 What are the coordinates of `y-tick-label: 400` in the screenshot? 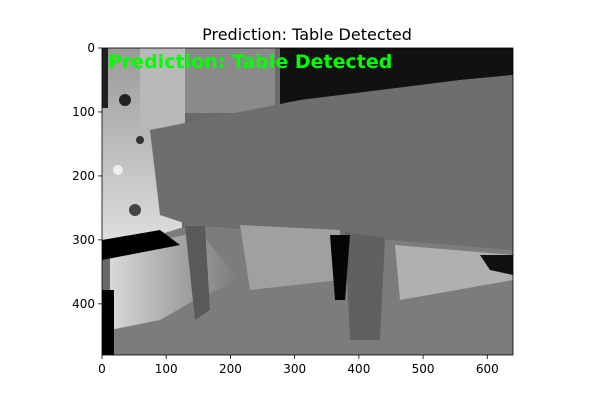 It's located at (83, 304).